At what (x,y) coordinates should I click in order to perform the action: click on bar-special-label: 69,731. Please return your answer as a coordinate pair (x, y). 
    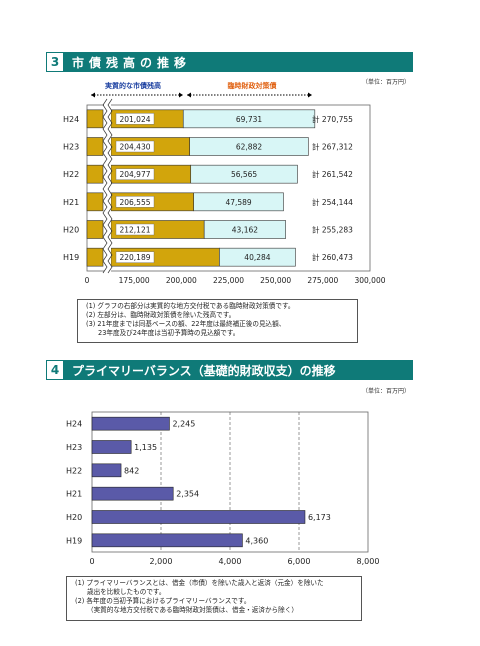
    Looking at the image, I should click on (249, 119).